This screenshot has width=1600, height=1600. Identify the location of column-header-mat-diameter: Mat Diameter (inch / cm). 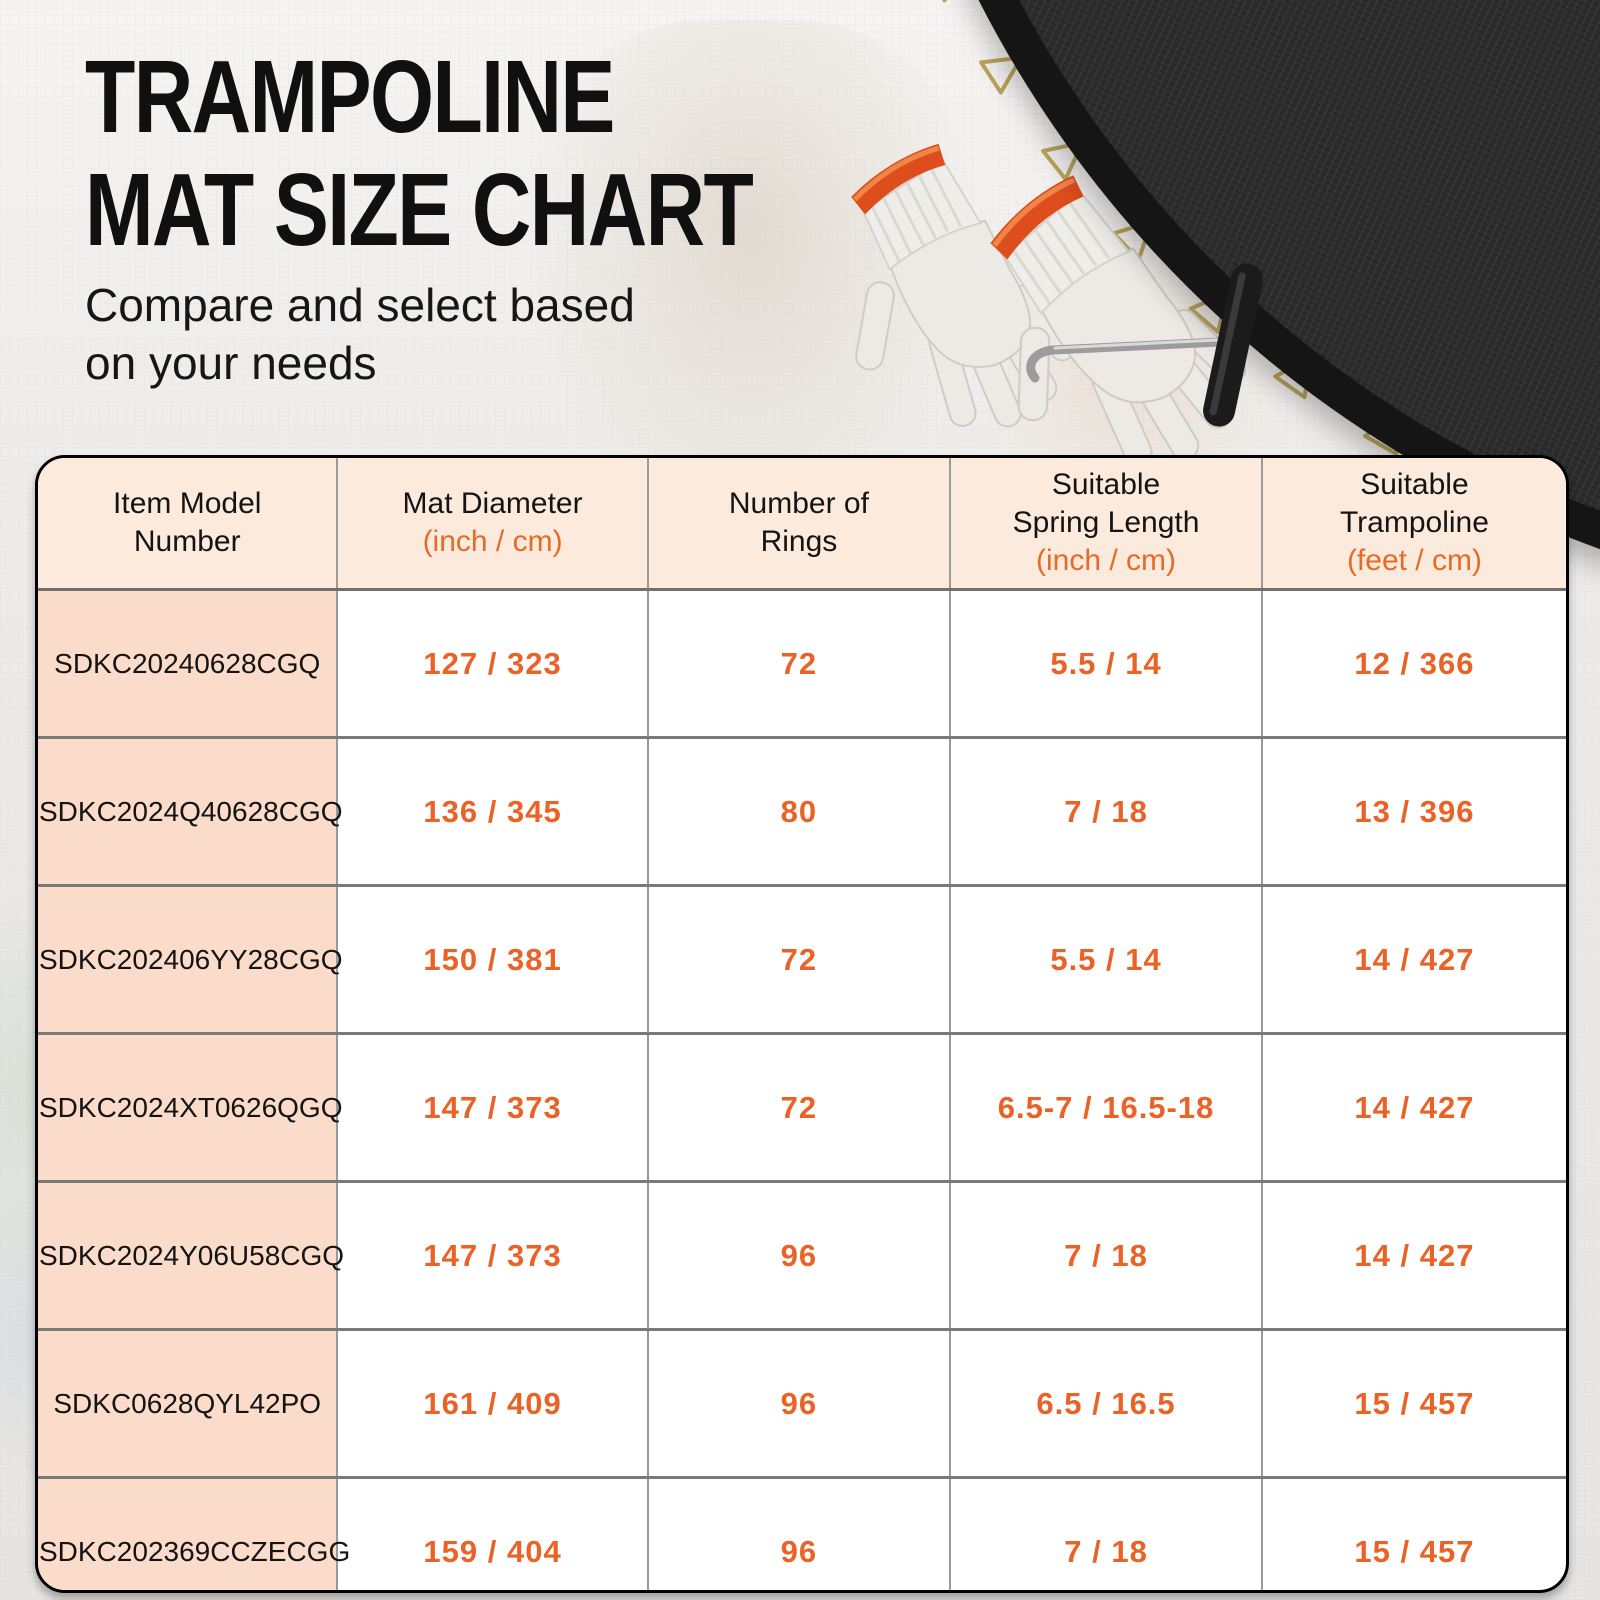
(492, 524).